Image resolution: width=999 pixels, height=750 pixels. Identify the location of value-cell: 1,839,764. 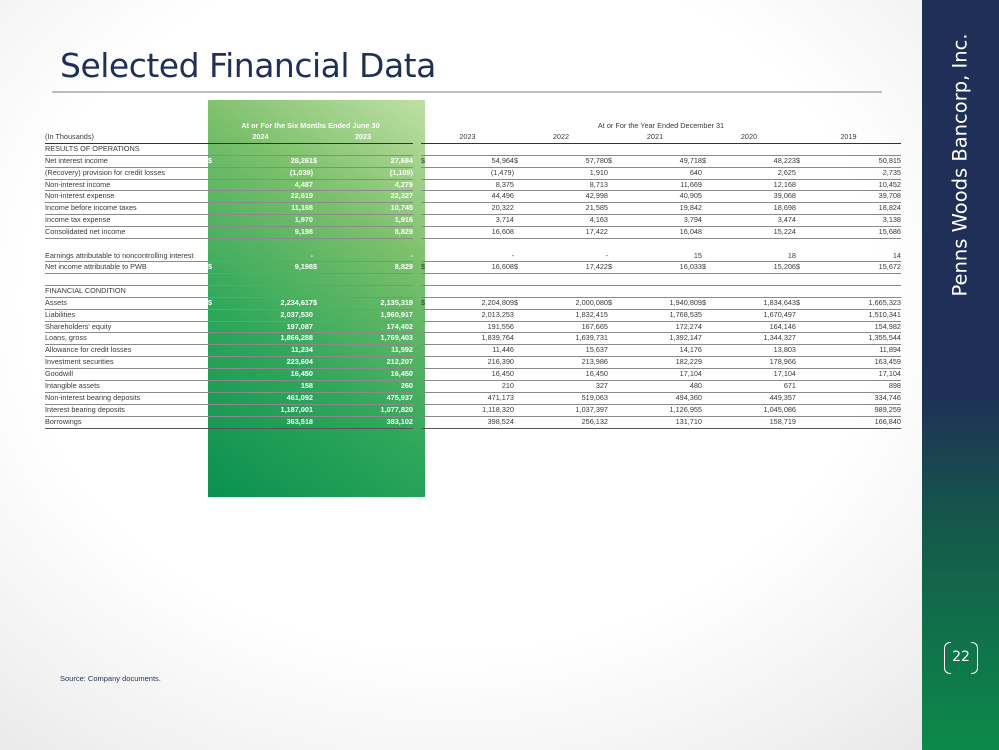
(475, 339).